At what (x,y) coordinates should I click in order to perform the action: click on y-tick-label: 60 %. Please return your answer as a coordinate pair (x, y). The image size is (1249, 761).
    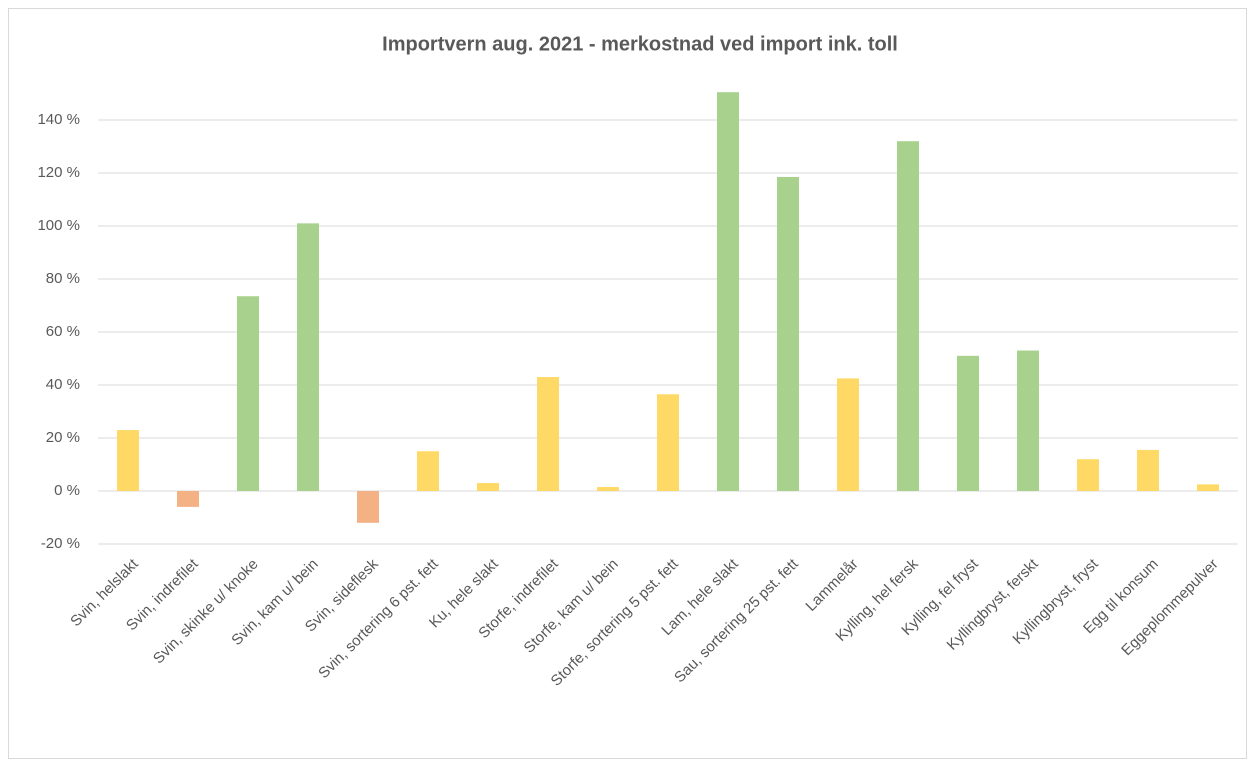
    Looking at the image, I should click on (63, 331).